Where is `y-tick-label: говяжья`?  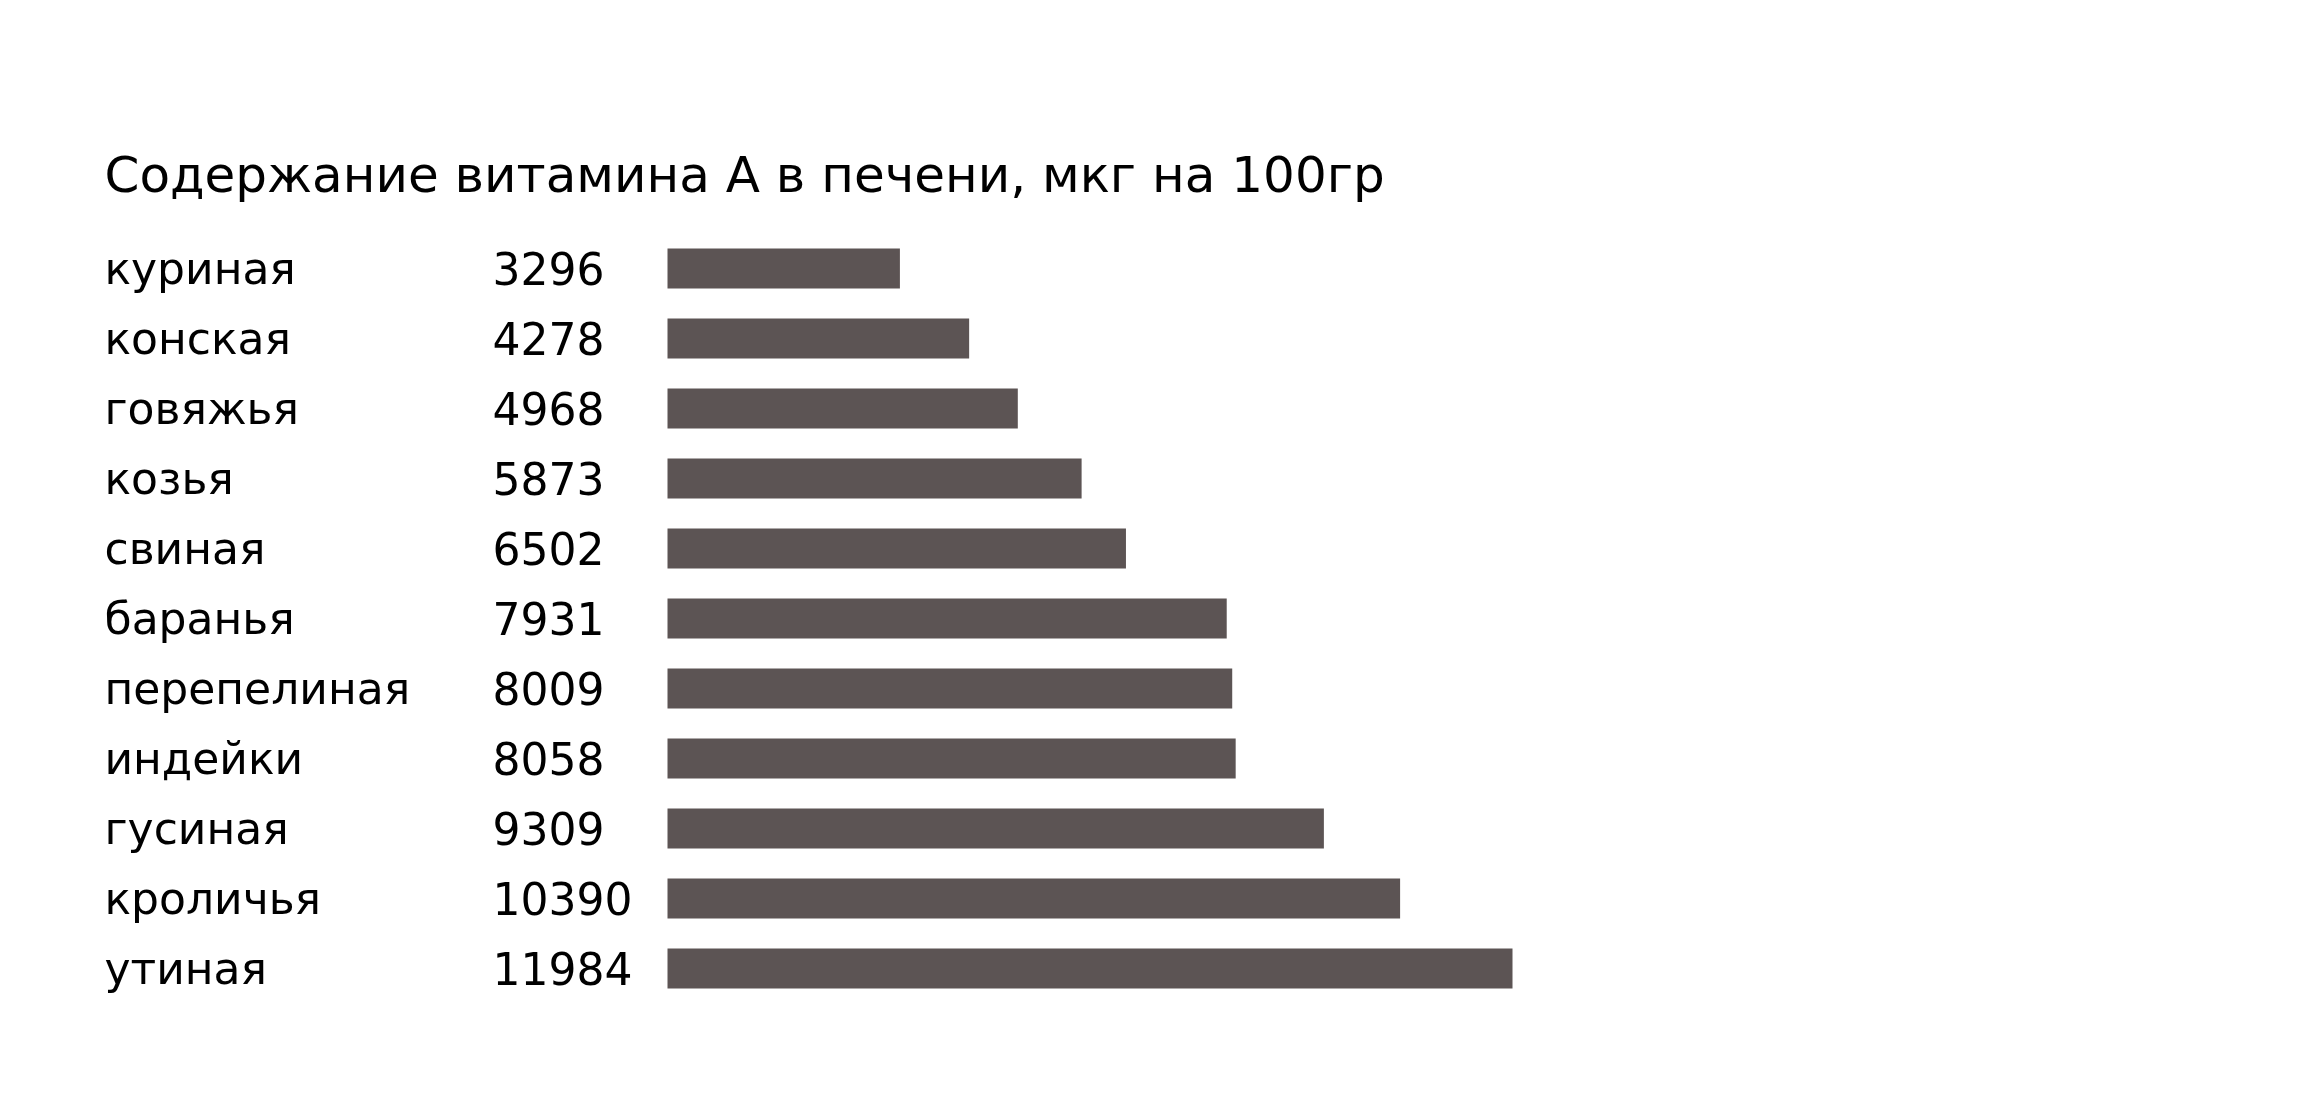
y-tick-label: говяжья is located at coordinates (201, 408).